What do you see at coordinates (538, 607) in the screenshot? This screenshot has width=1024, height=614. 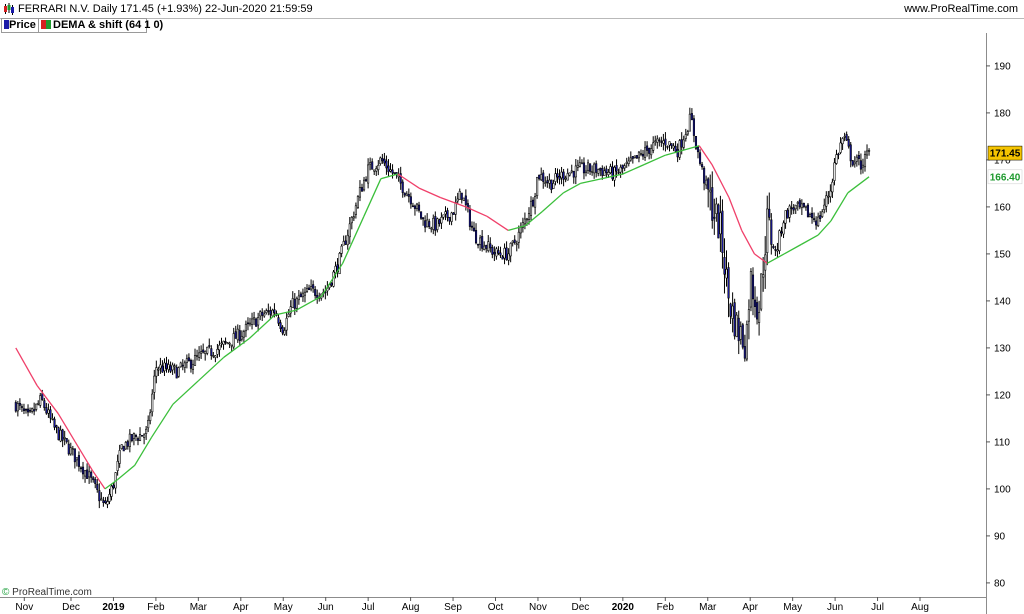 I see `x-tick-label: Nov` at bounding box center [538, 607].